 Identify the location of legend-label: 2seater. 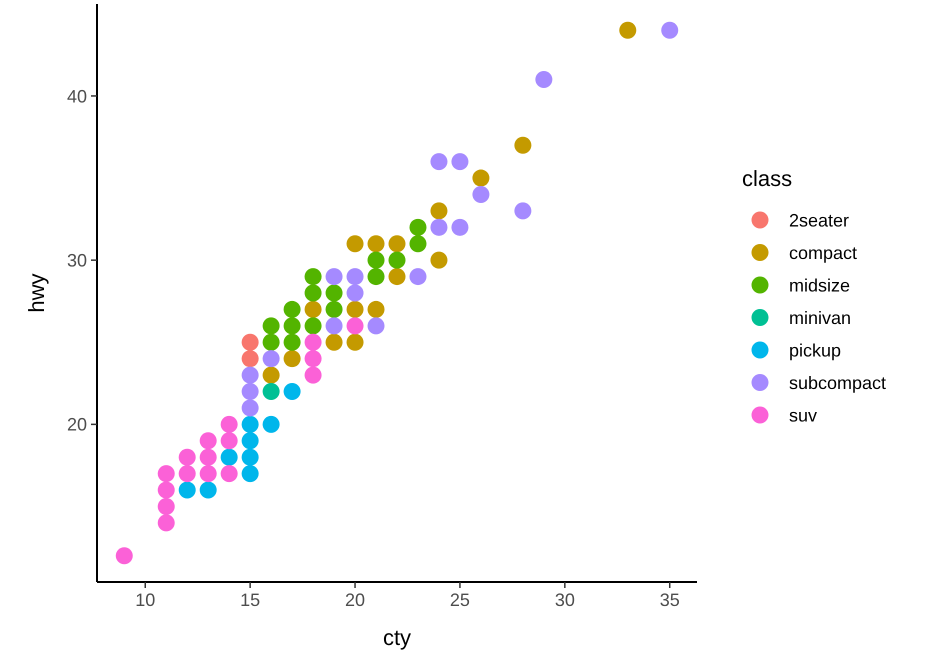
(819, 220).